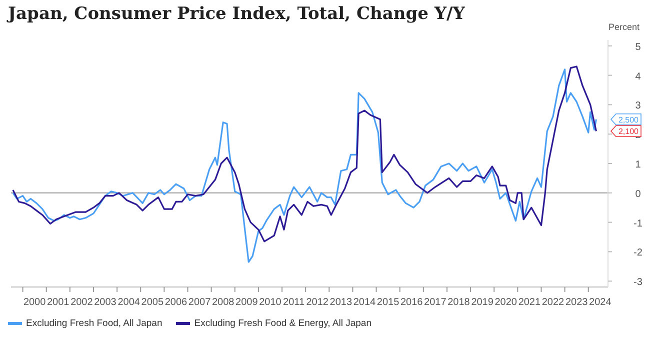 This screenshot has height=346, width=652. What do you see at coordinates (82, 302) in the screenshot?
I see `x-tick-label: 2002` at bounding box center [82, 302].